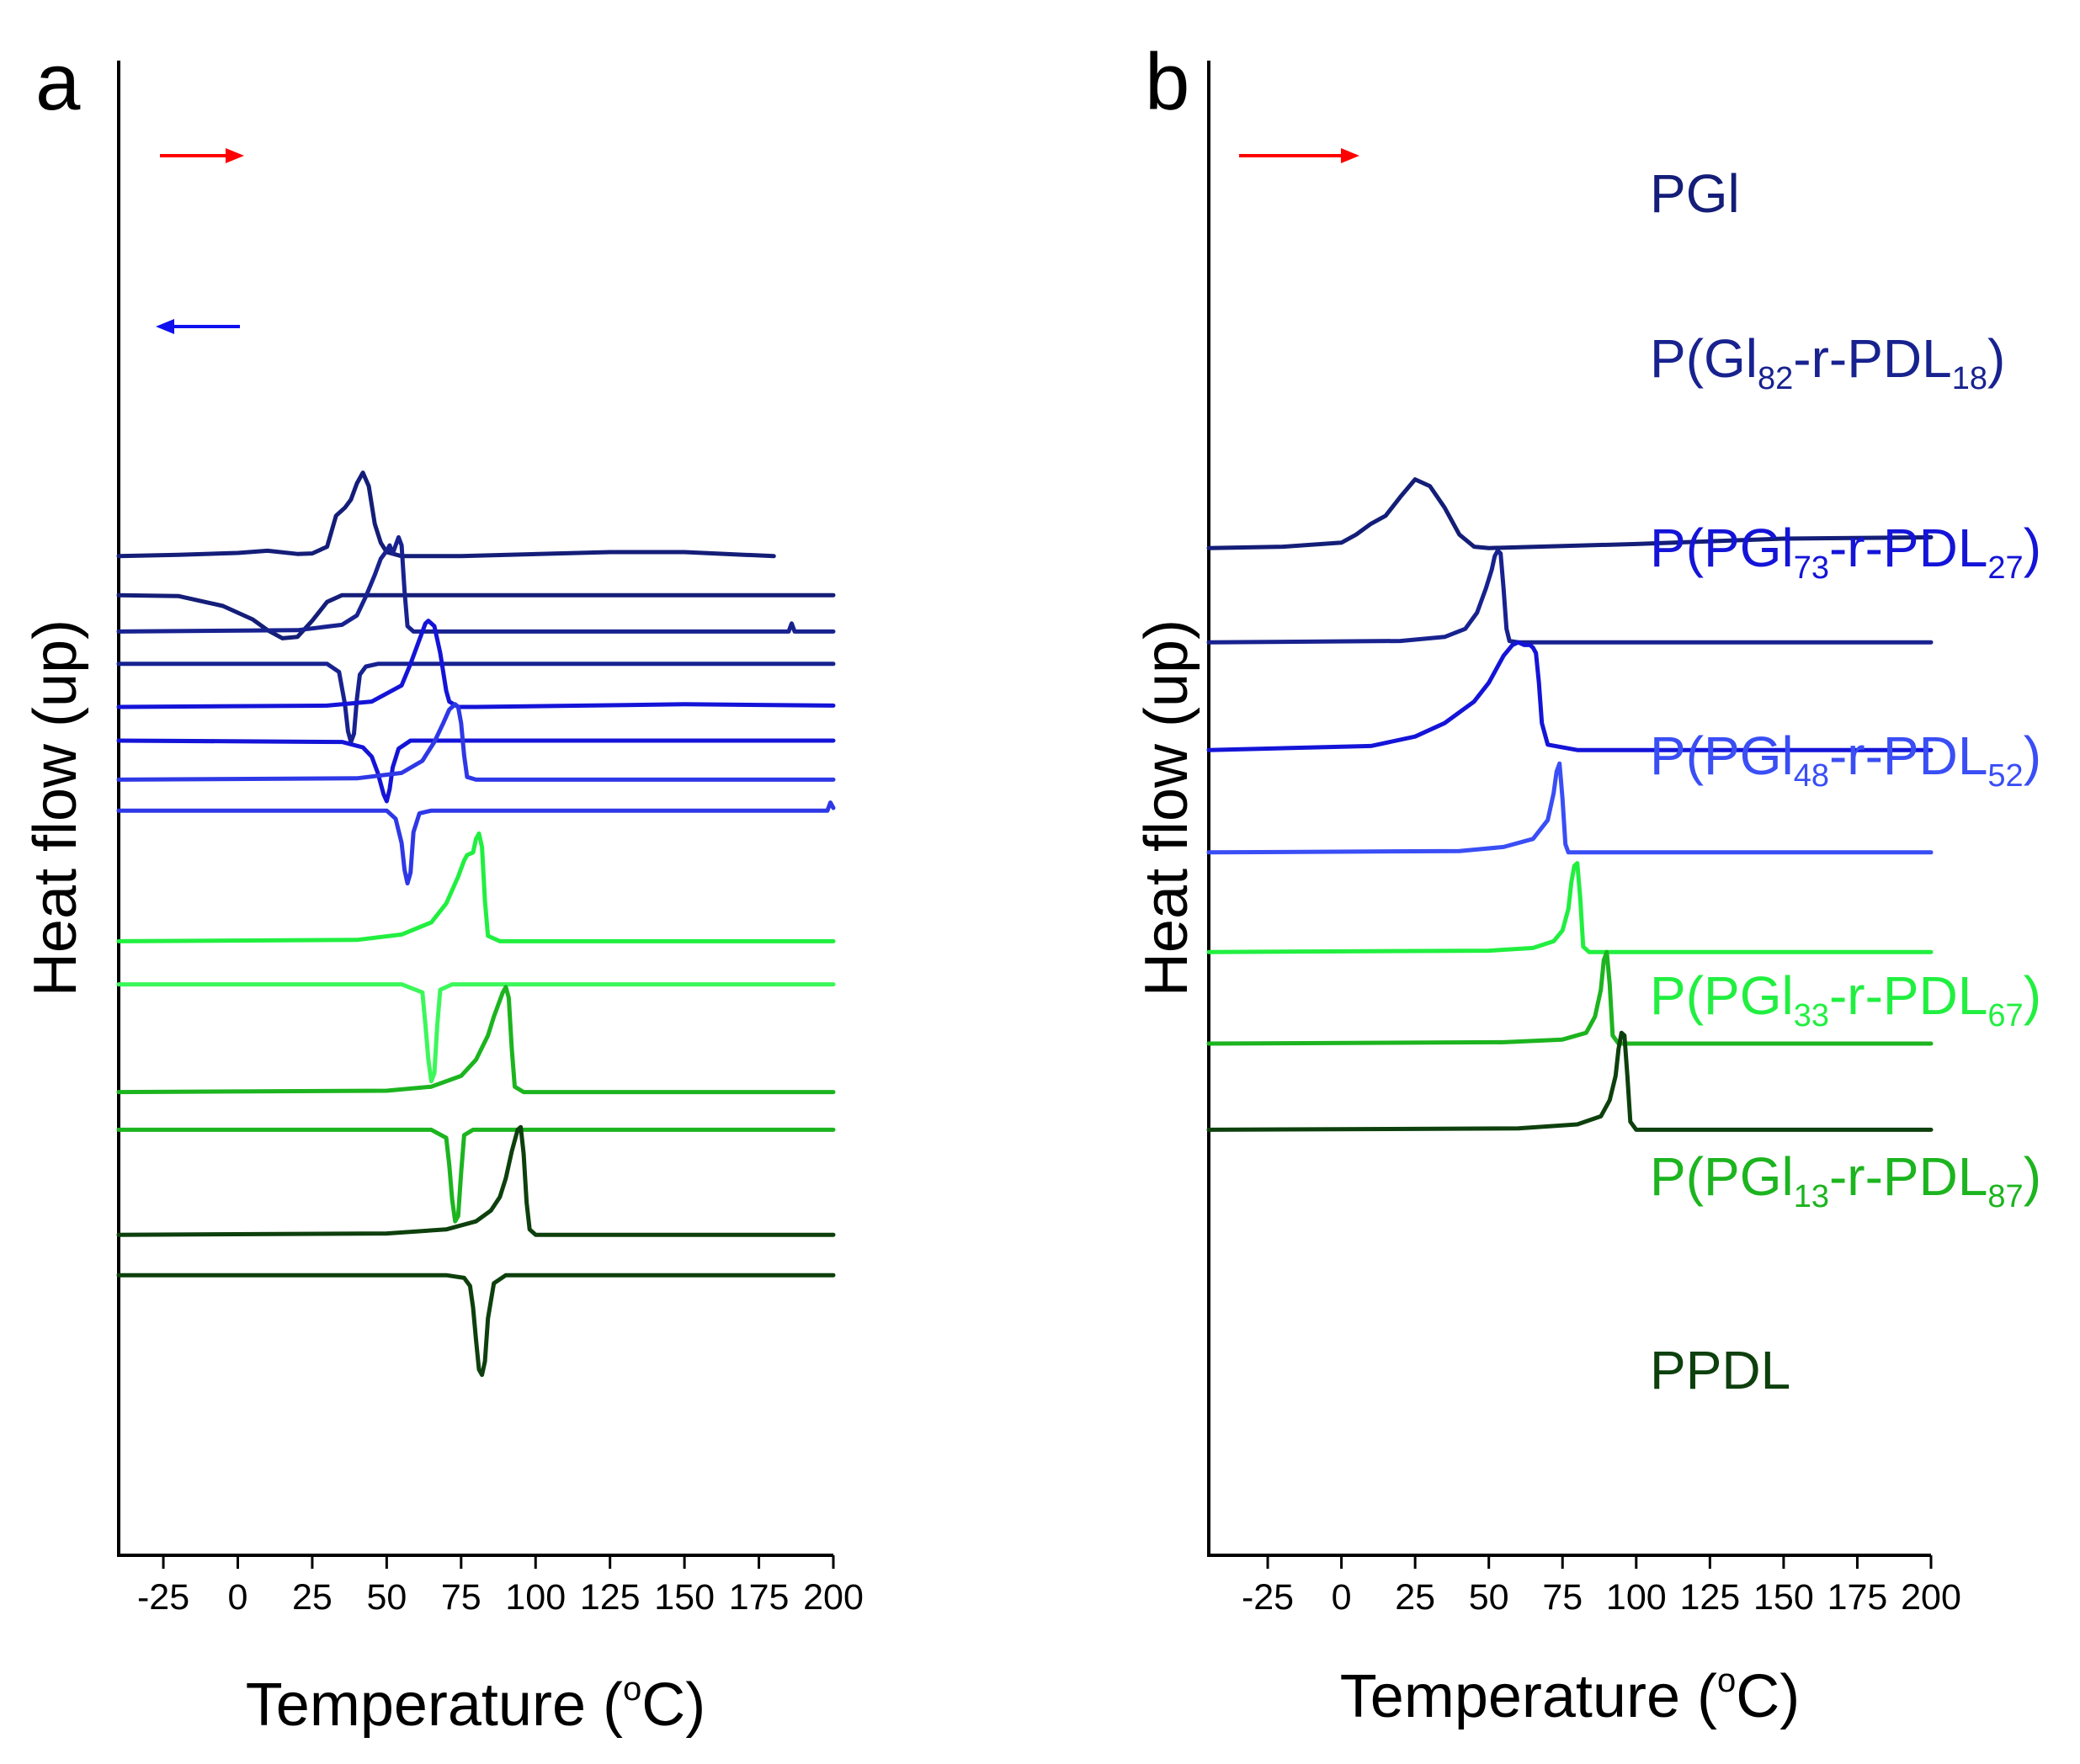 This screenshot has height=1764, width=2080. I want to click on label-subscript: 67, so click(2005, 1016).